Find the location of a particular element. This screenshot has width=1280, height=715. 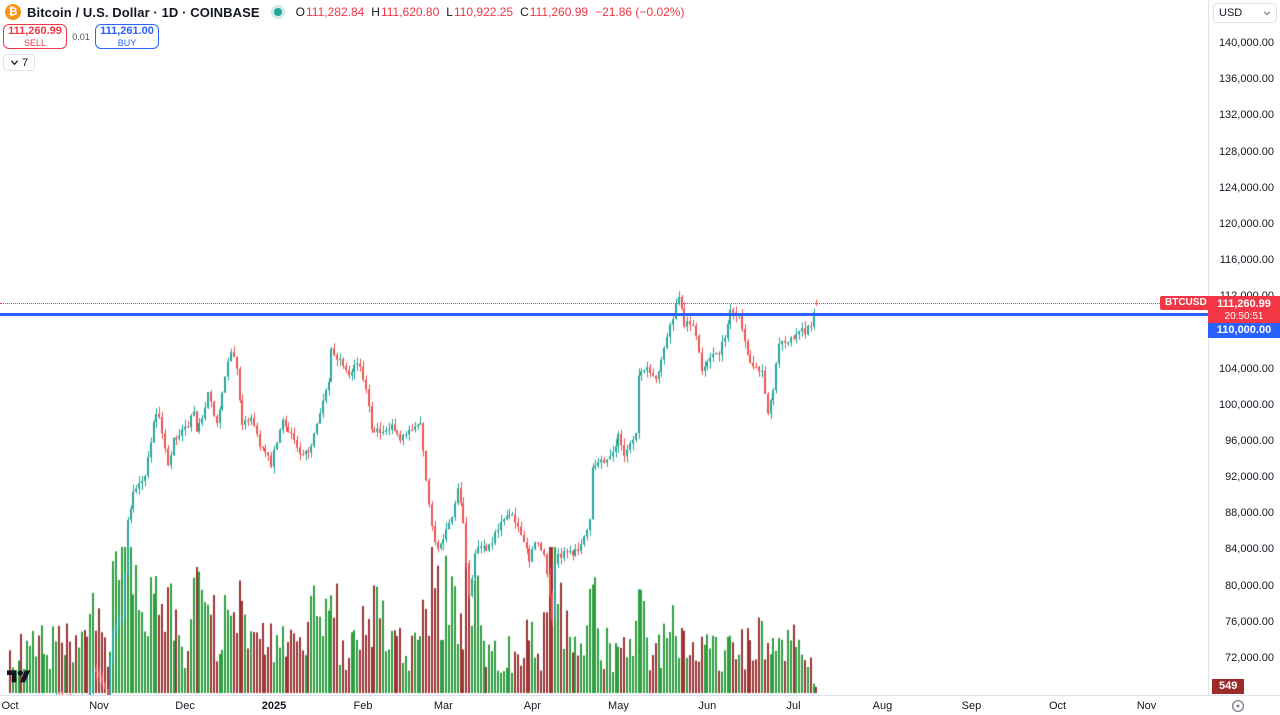

price-axis-tick: 100,000.00 is located at coordinates (1246, 404).